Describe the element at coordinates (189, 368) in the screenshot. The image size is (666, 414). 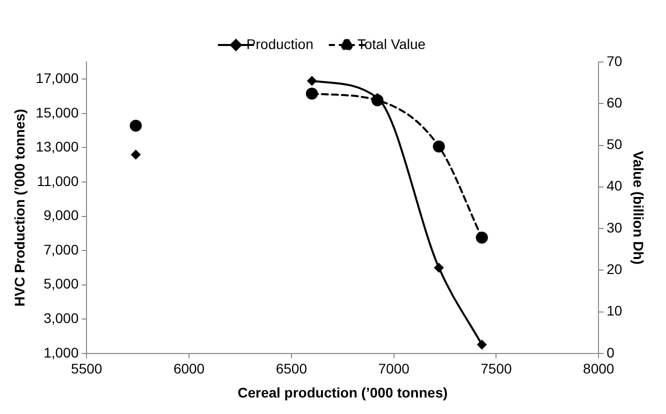
I see `x-tick-label: 6000` at that location.